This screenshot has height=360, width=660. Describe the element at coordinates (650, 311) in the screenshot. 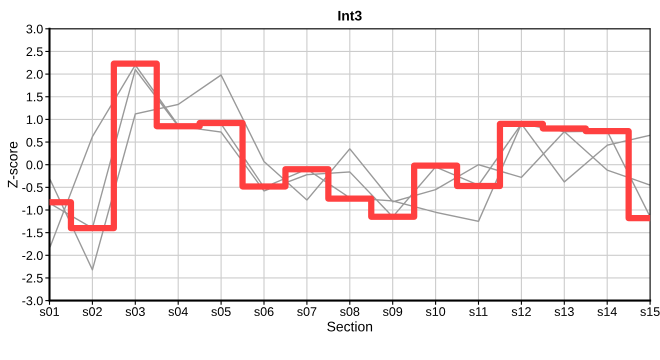

I see `x-tick-label: s15` at that location.